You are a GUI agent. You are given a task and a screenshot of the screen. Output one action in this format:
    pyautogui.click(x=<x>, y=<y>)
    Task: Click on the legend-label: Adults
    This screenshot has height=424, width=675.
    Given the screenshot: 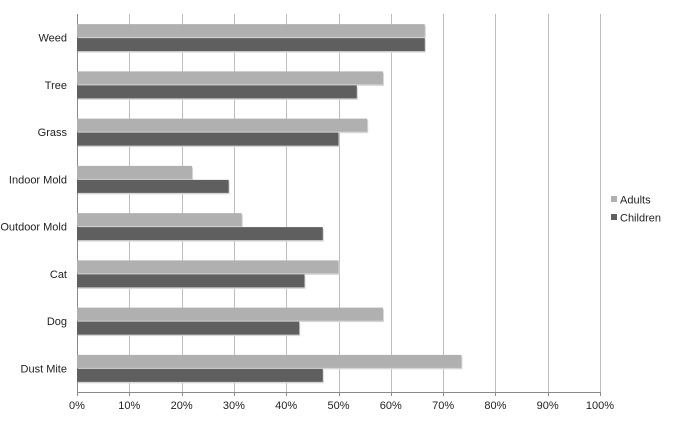 What is the action you would take?
    pyautogui.click(x=635, y=201)
    